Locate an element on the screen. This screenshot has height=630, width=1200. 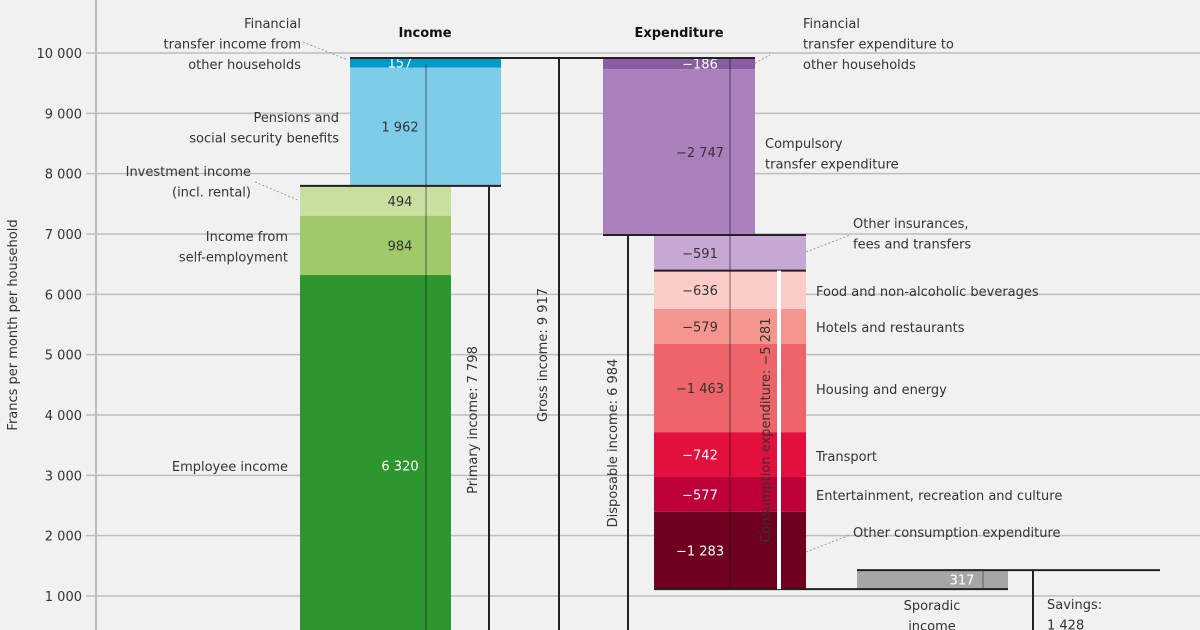
expenditure-bar-7-value: −577 is located at coordinates (700, 495).